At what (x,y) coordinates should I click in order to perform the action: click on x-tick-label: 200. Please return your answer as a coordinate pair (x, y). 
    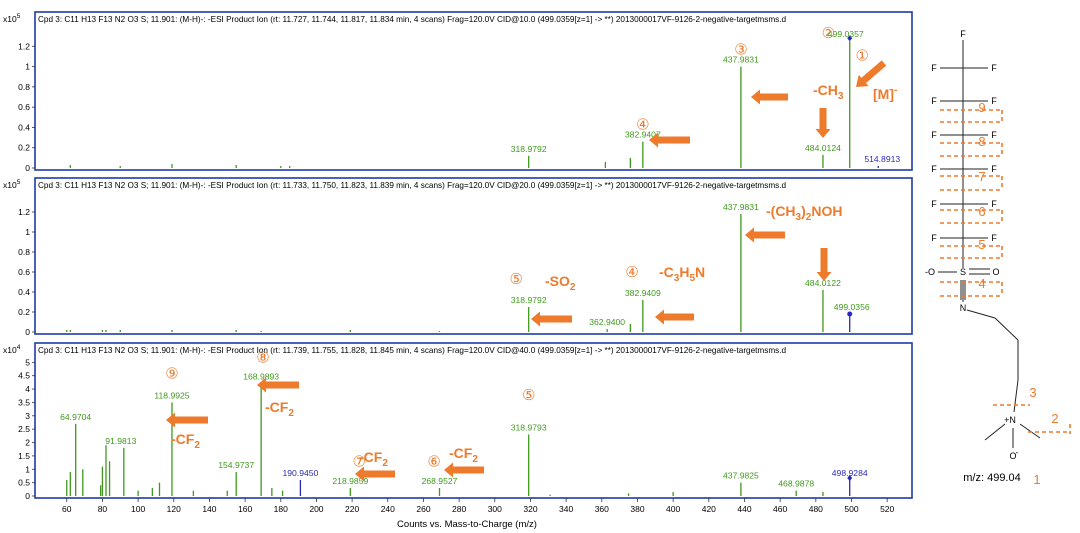
    Looking at the image, I should click on (316, 509).